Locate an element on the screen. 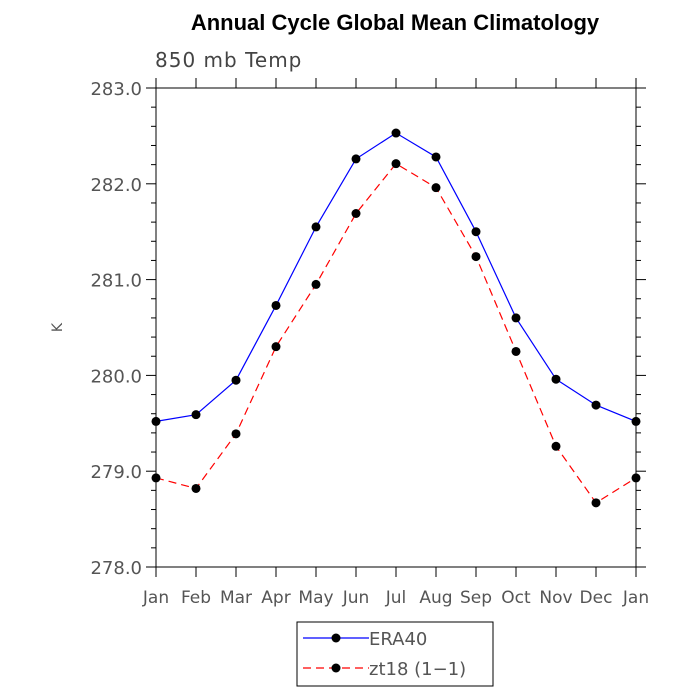 The width and height of the screenshot is (700, 700). ytick-label: 279.0 is located at coordinates (116, 472).